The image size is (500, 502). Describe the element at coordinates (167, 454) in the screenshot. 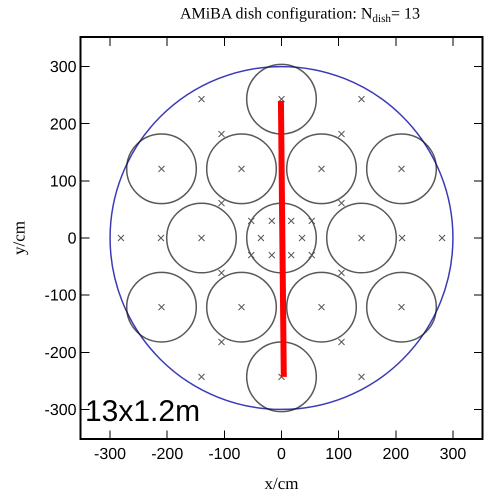

I see `x-tick-label: -200` at that location.